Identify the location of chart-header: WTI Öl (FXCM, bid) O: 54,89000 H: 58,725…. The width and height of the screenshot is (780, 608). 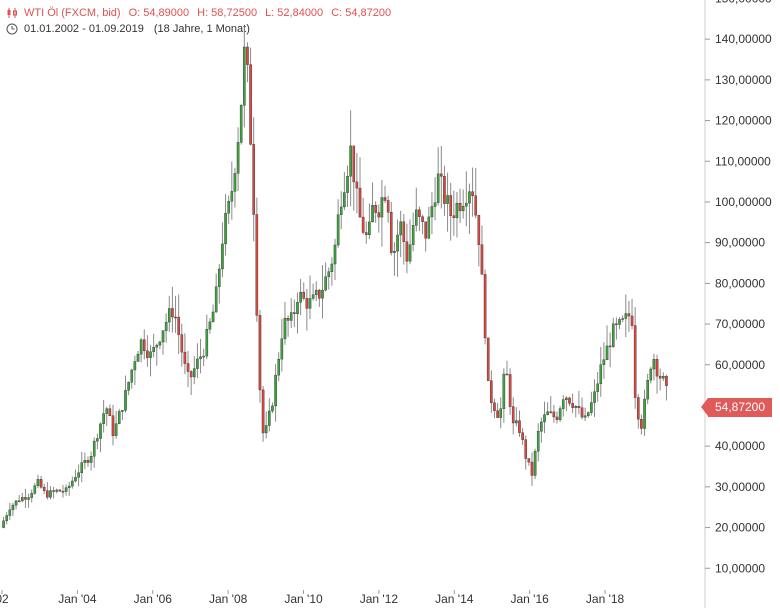
(202, 21).